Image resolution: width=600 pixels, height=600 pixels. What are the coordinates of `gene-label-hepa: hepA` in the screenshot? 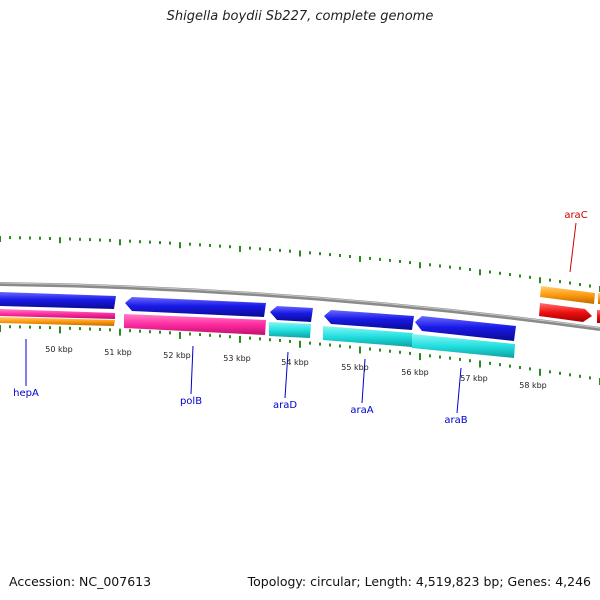 It's located at (26, 393).